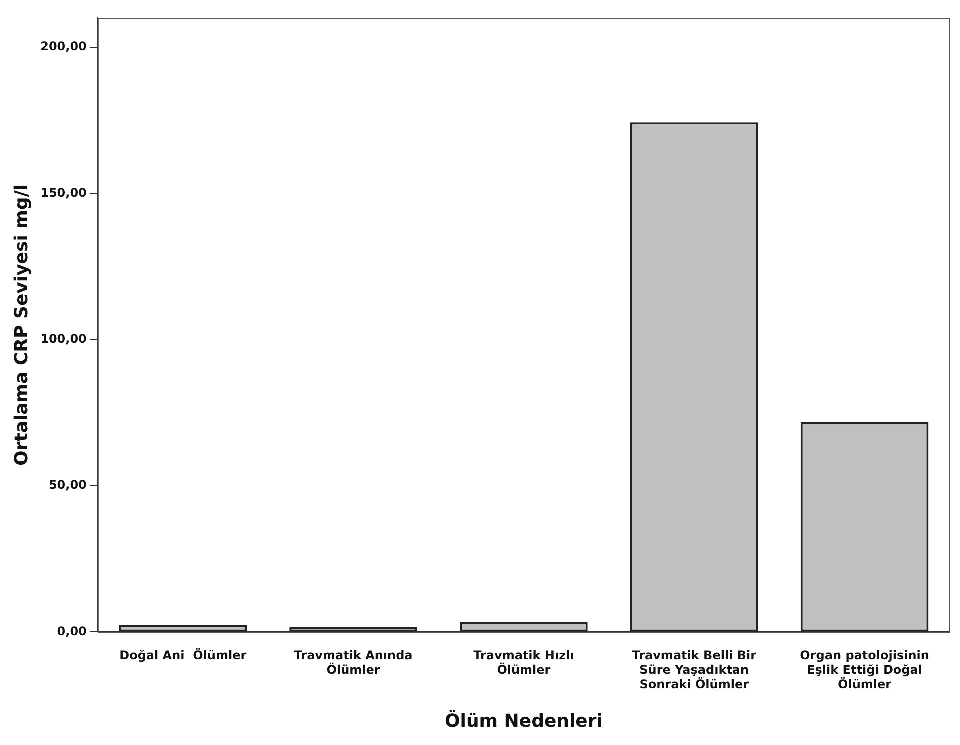 This screenshot has height=745, width=960. Describe the element at coordinates (694, 670) in the screenshot. I see `x-tick-label: Travmatik Belli Bir Süre Yaşadıktan Sonraki Ölümler` at that location.